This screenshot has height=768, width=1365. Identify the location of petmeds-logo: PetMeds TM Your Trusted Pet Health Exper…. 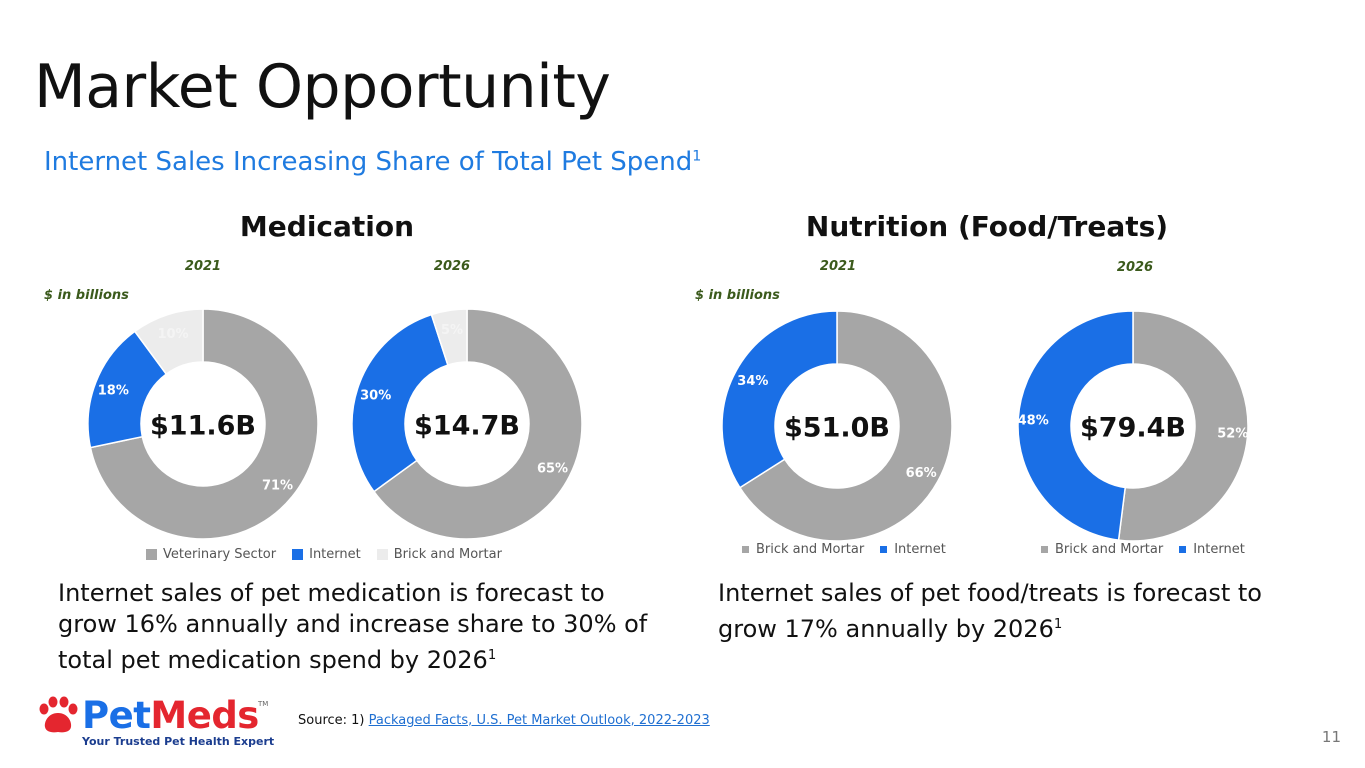
(155, 722).